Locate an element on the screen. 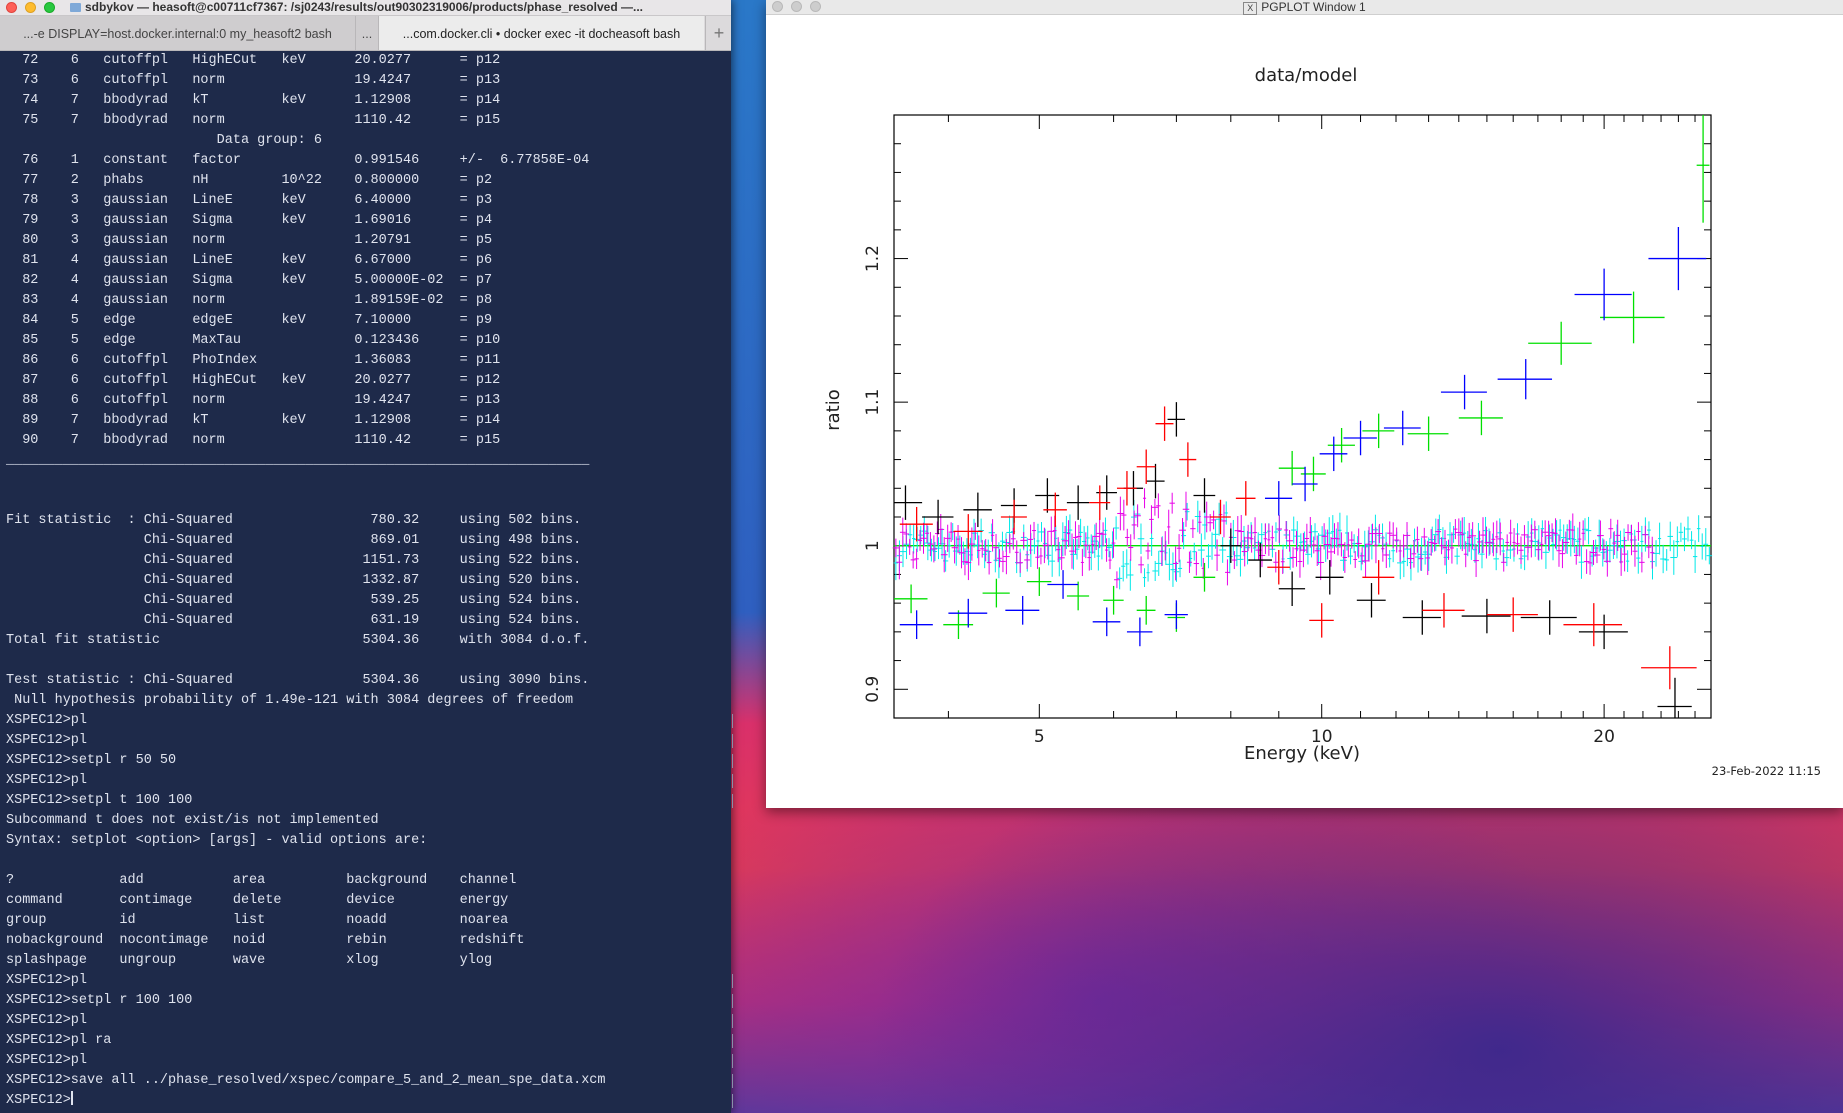 The width and height of the screenshot is (1843, 1113). terminal-line: Chi-Squared 1332.87 using 520 bins. is located at coordinates (294, 580).